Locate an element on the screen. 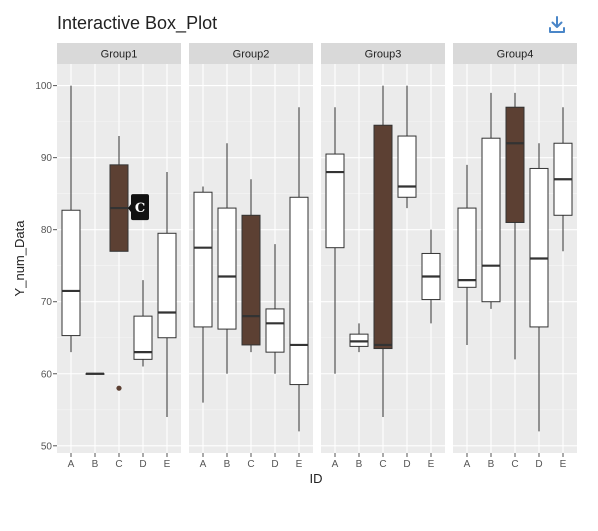  y-axis-title: Y_num_Data is located at coordinates (19, 258).